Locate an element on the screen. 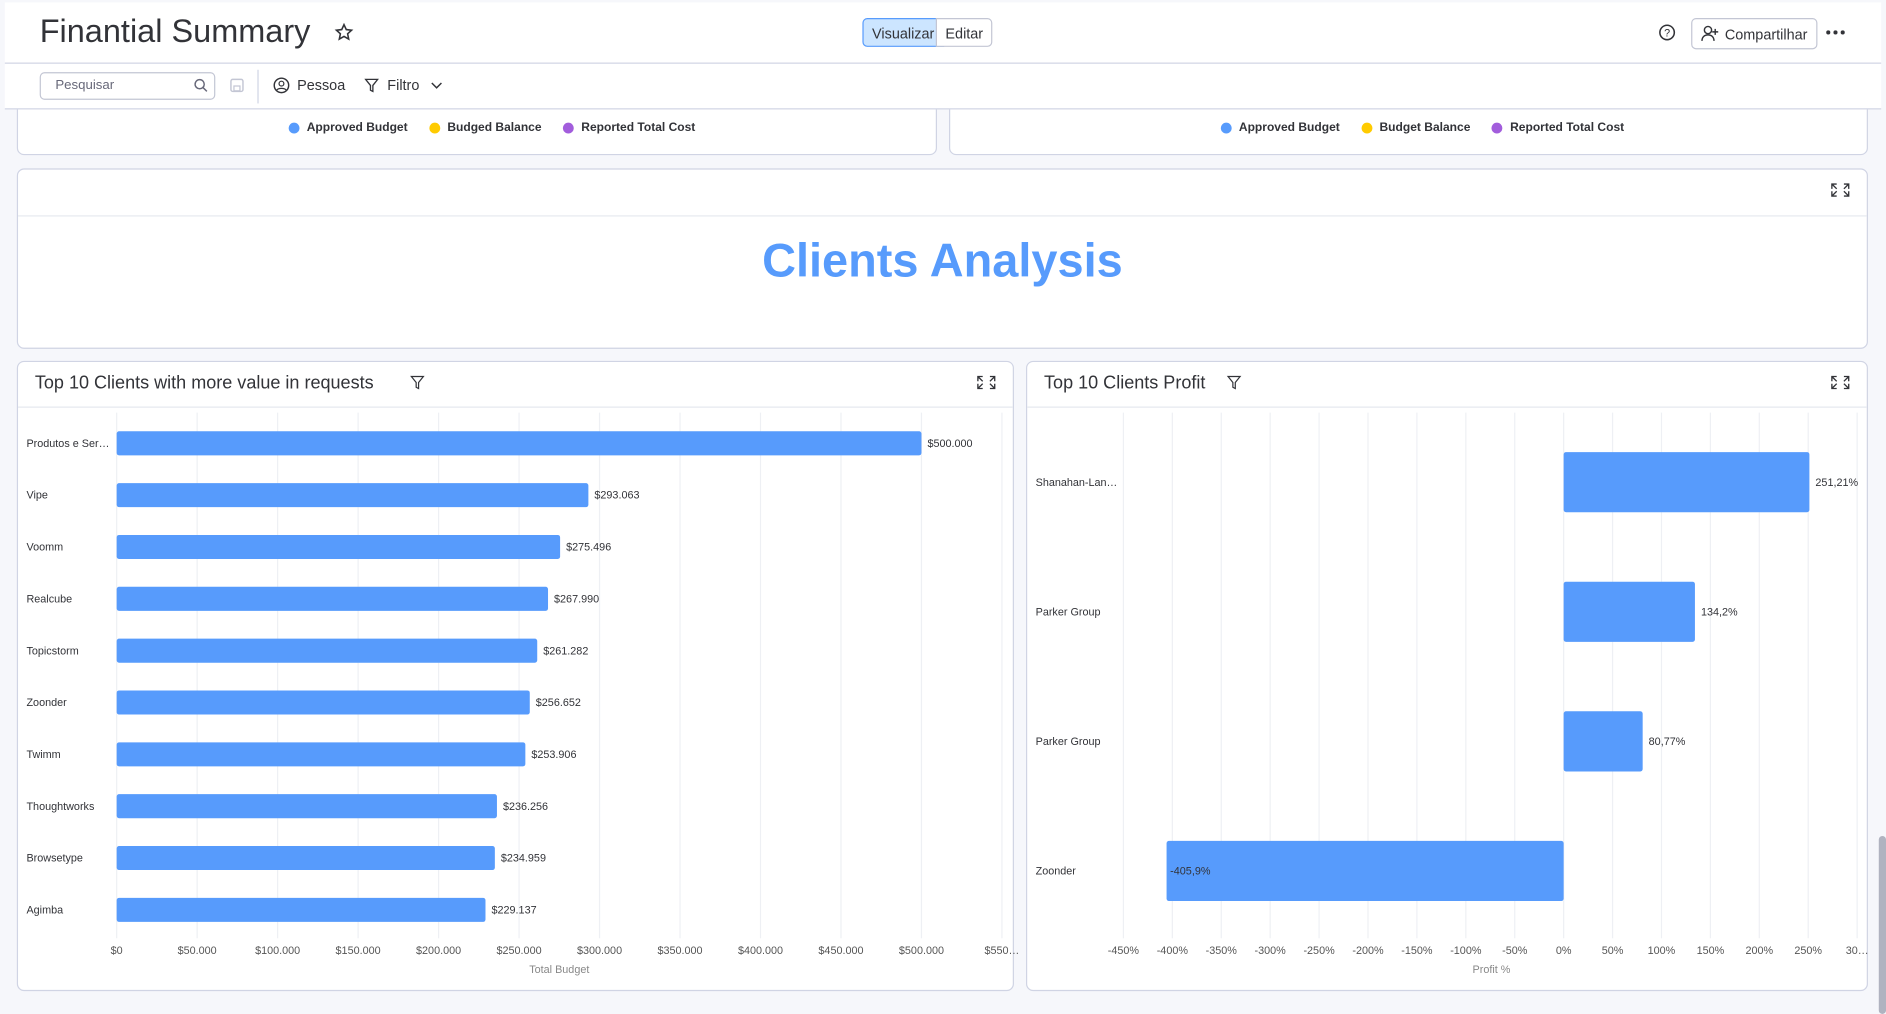 This screenshot has height=1014, width=1886. x-tick-label: 200% is located at coordinates (1759, 951).